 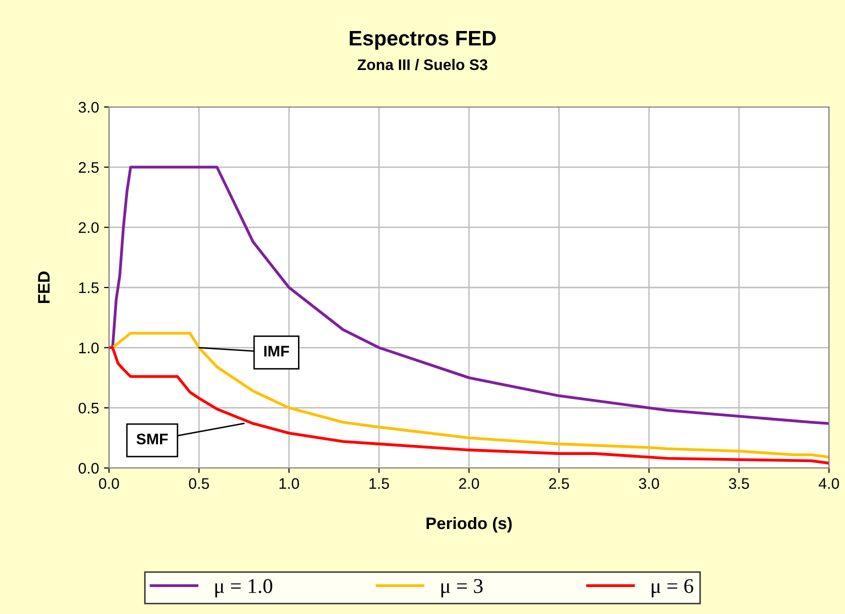 What do you see at coordinates (829, 483) in the screenshot?
I see `x-tick-label: 4.0` at bounding box center [829, 483].